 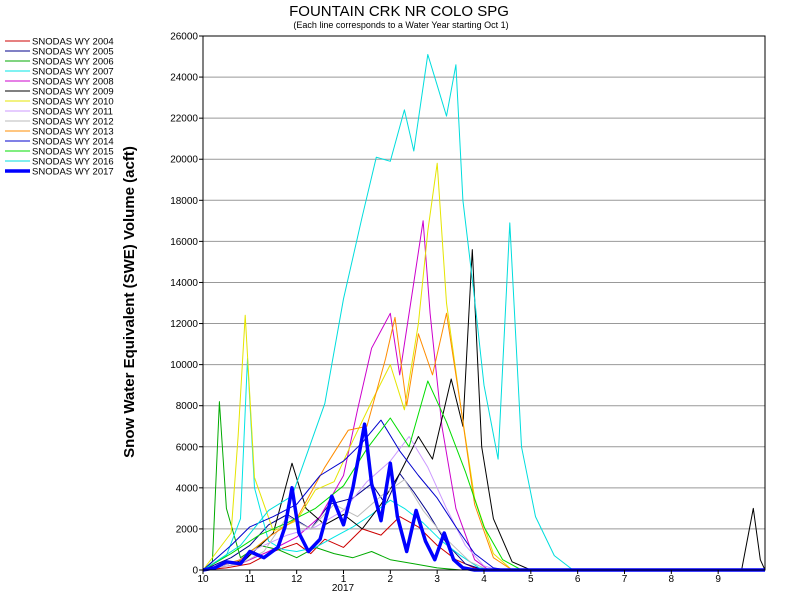 I want to click on y-tick-label: 24000, so click(x=184, y=78).